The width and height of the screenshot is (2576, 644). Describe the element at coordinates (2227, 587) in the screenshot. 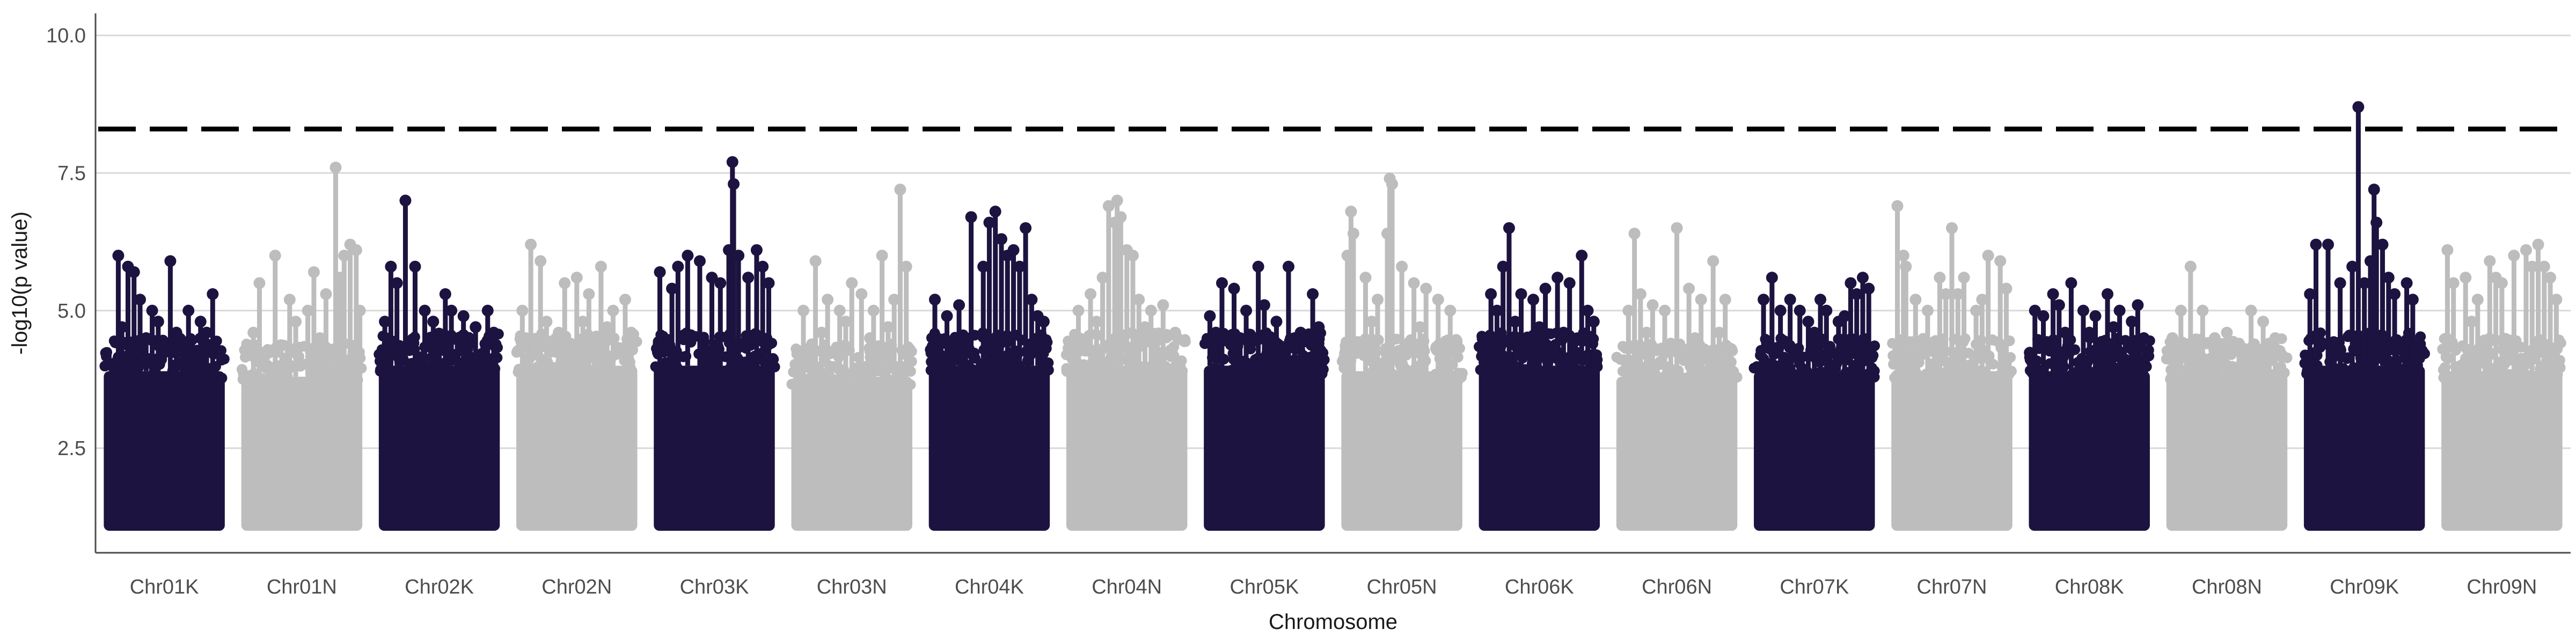

I see `x-tick-label: Chr08N` at that location.